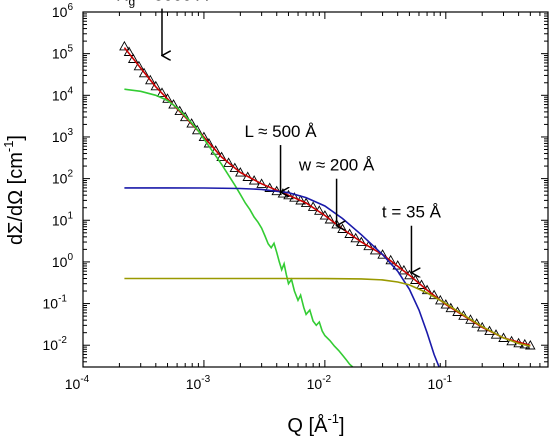  I want to click on series-4-line, so click(327, 312).